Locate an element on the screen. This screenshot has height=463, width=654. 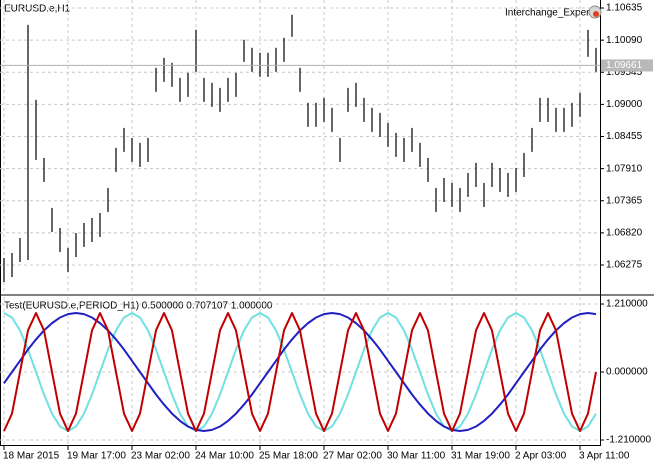
expert-icon is located at coordinates (595, 12).